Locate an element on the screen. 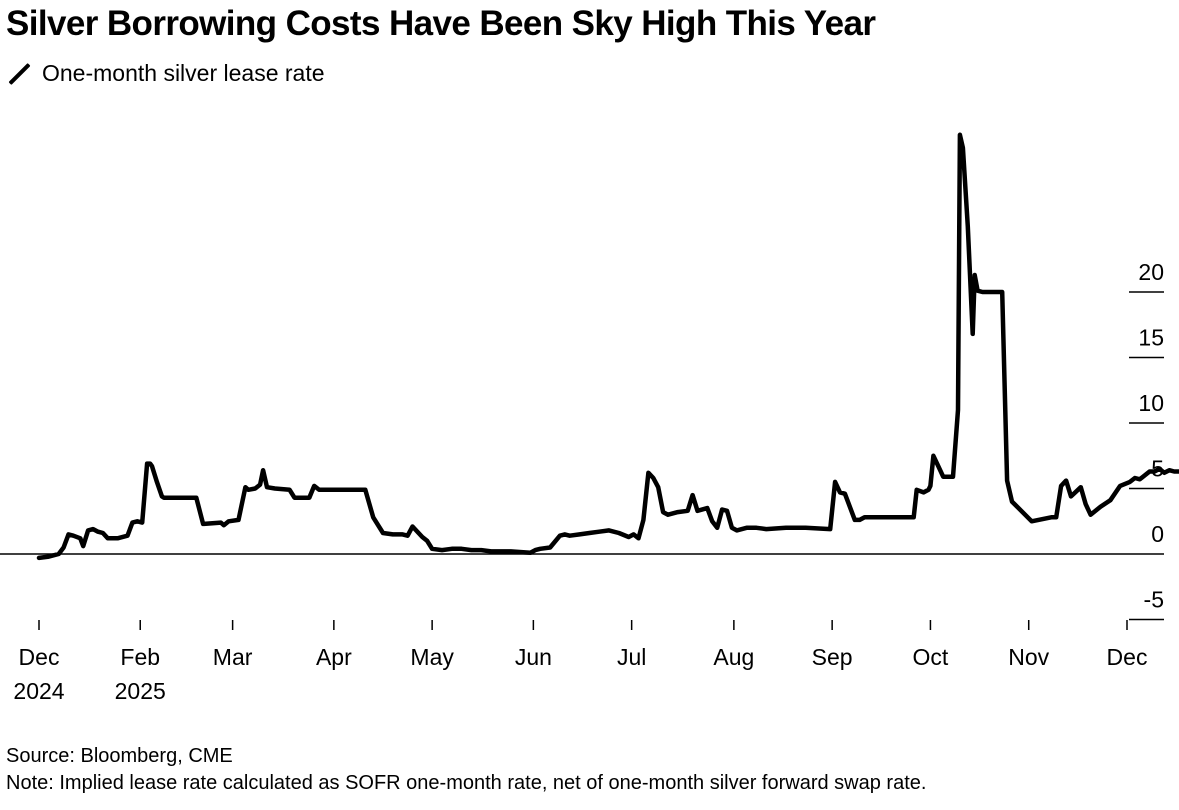  x-tick-label: Jul is located at coordinates (631, 657).